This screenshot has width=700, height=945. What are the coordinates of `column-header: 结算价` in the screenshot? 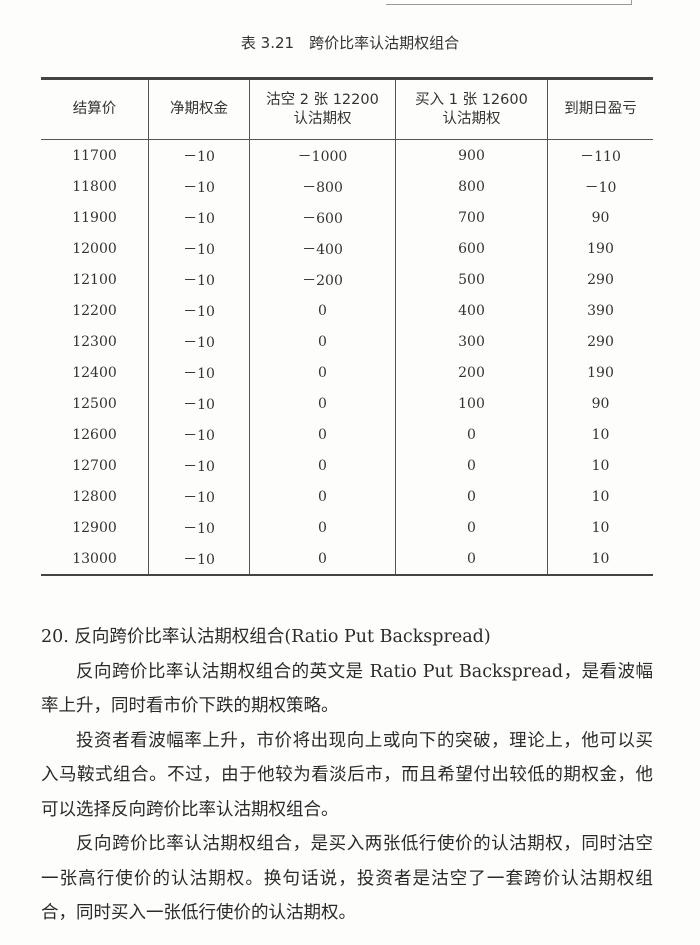 It's located at (95, 109).